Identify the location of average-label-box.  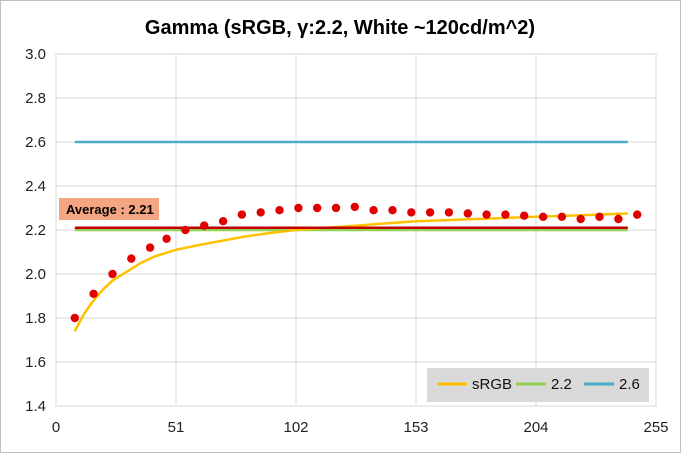
(109, 209).